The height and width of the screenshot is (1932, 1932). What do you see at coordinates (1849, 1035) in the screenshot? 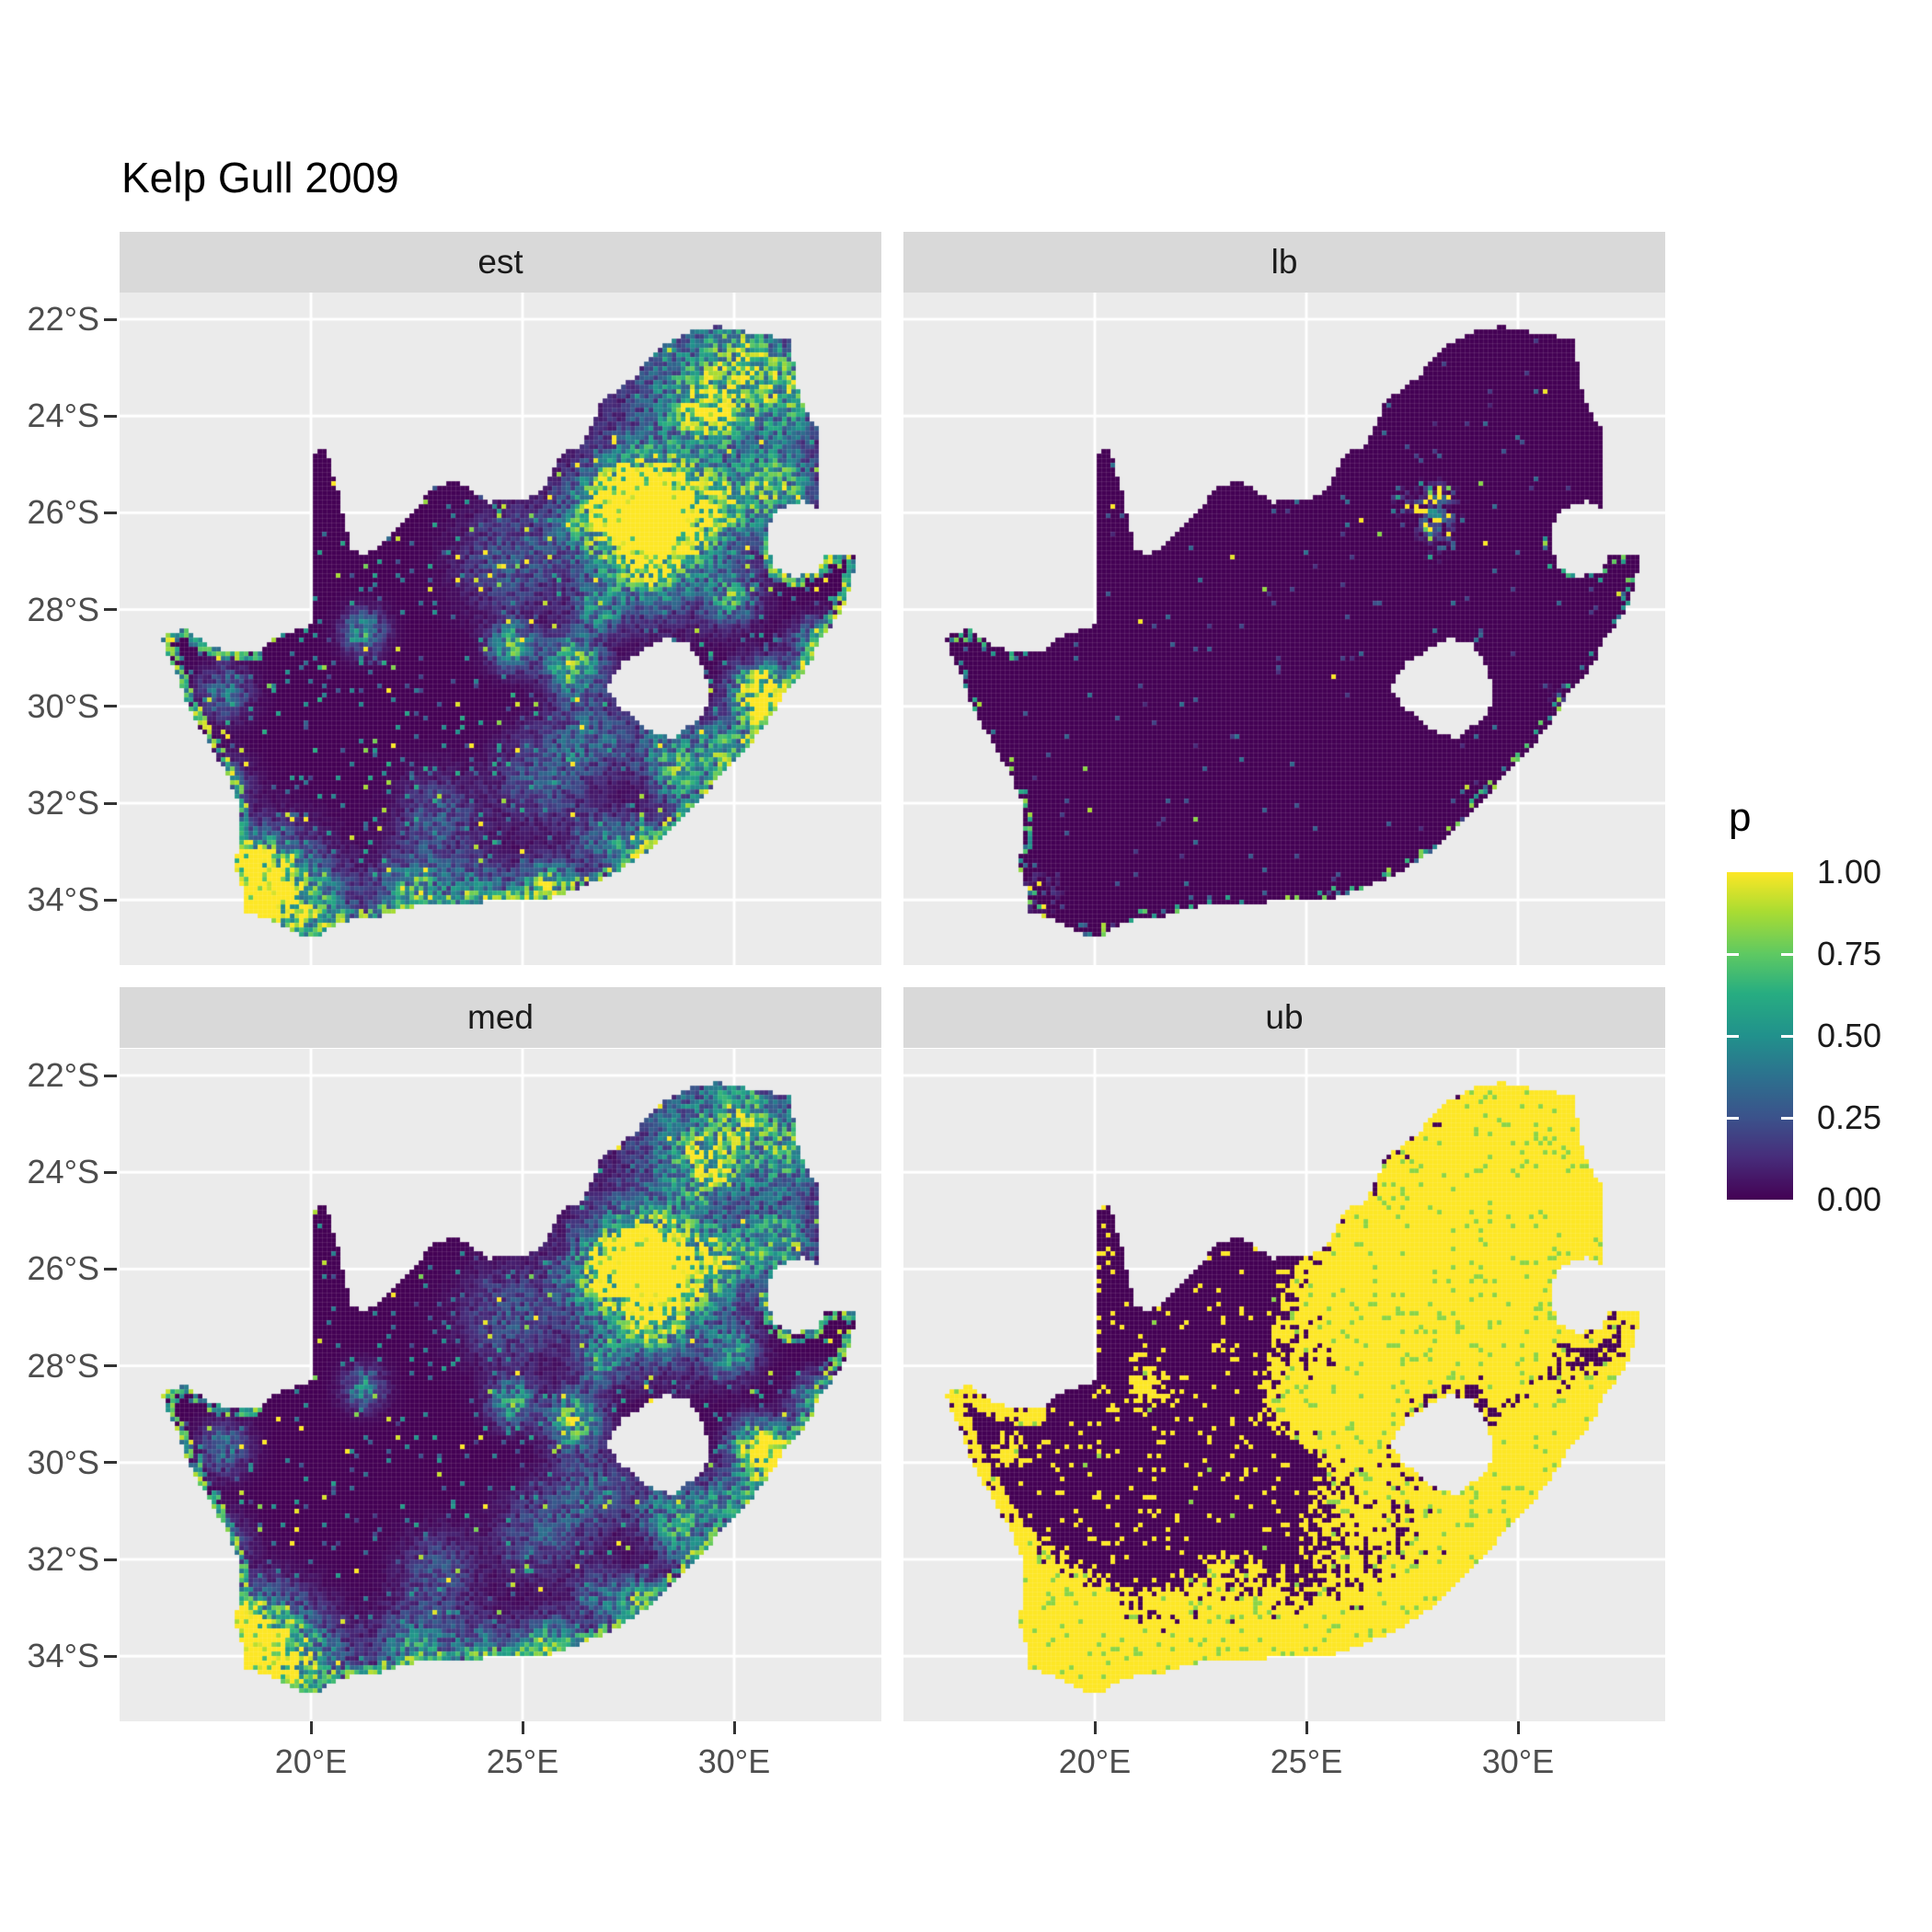
I see `legend-tick-label: 0.50` at bounding box center [1849, 1035].